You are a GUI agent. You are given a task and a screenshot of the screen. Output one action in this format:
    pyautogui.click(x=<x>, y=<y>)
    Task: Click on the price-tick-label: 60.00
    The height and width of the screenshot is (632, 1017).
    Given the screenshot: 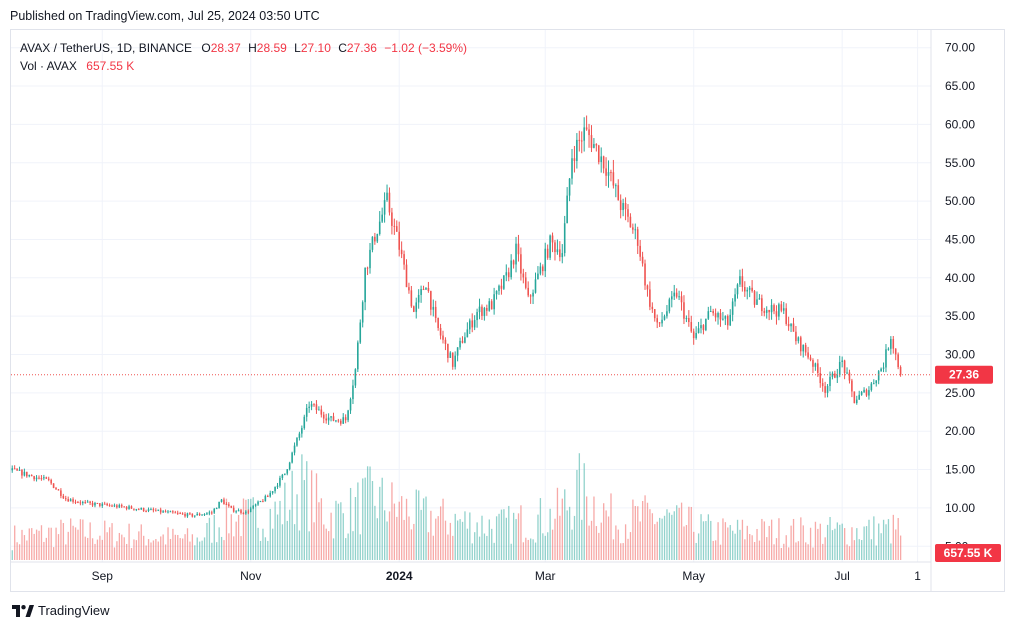 What is the action you would take?
    pyautogui.click(x=960, y=124)
    